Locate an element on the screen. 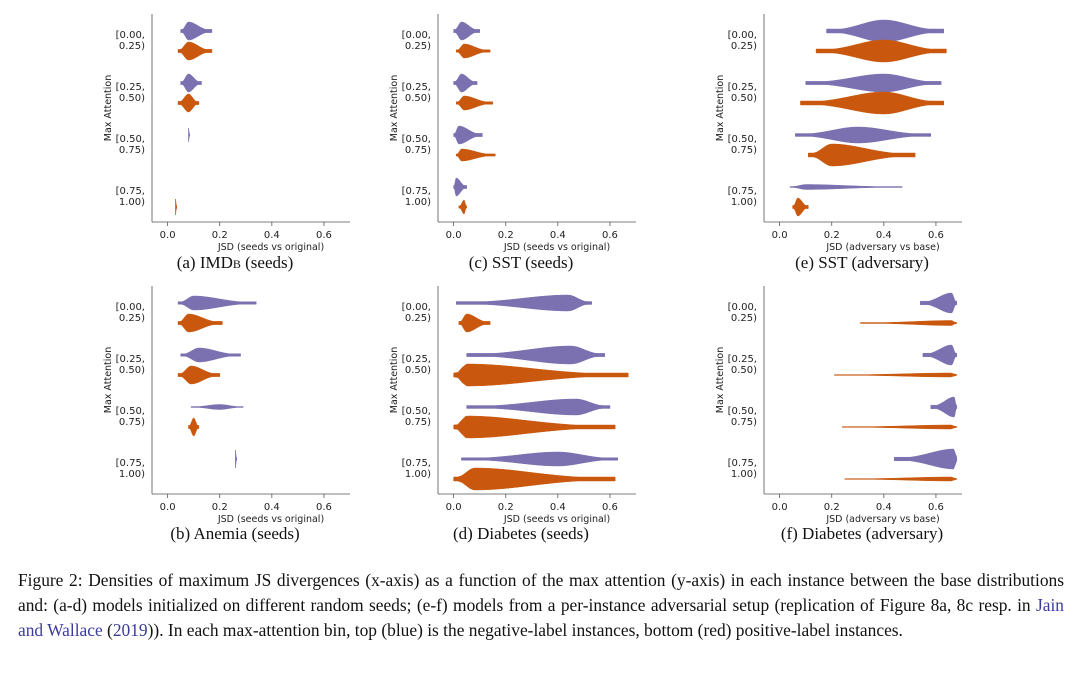 The width and height of the screenshot is (1080, 684). citation-year-link: 2019 is located at coordinates (130, 630).